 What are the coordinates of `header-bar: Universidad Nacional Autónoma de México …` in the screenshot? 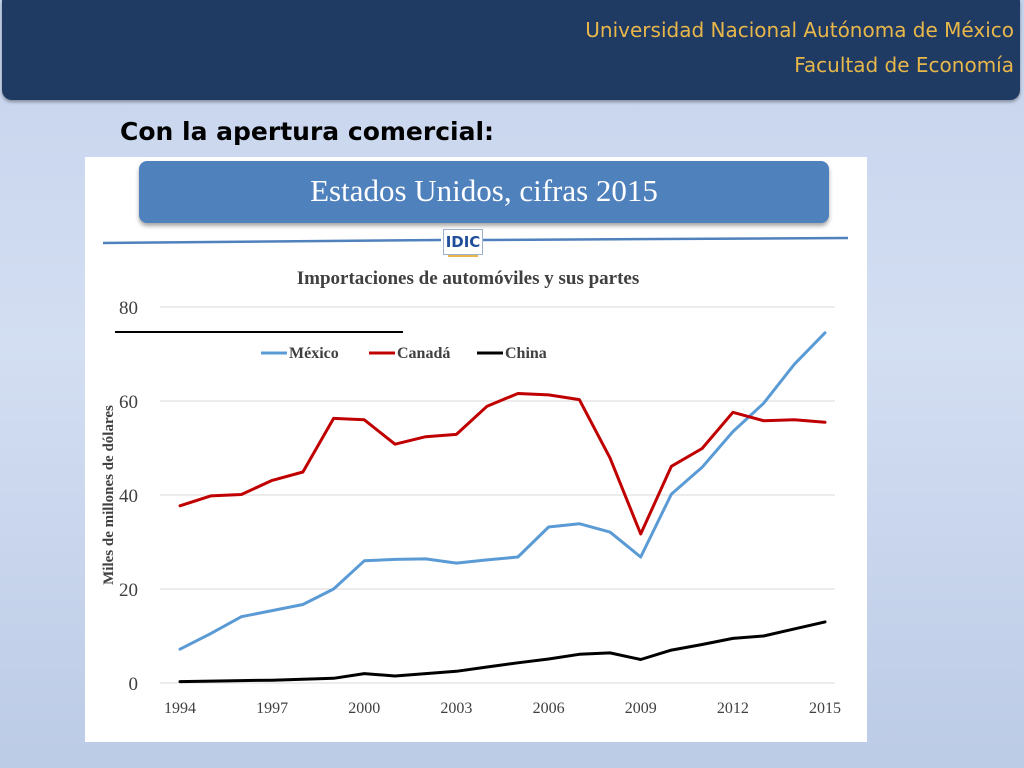 It's located at (511, 50).